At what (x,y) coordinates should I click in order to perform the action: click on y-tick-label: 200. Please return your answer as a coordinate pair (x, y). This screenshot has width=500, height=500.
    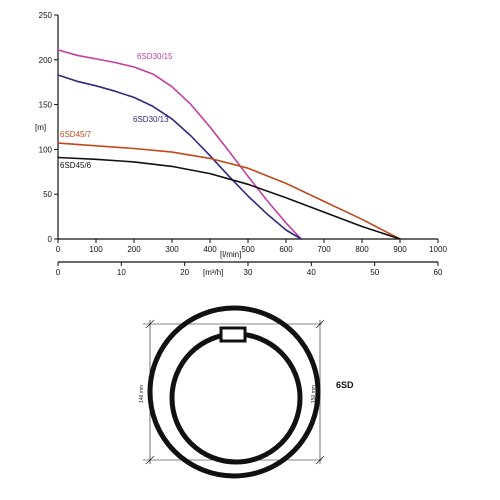
    Looking at the image, I should click on (46, 60).